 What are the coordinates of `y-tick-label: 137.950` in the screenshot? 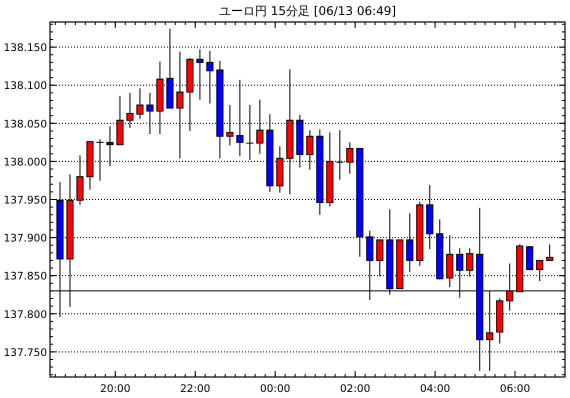 It's located at (25, 200).